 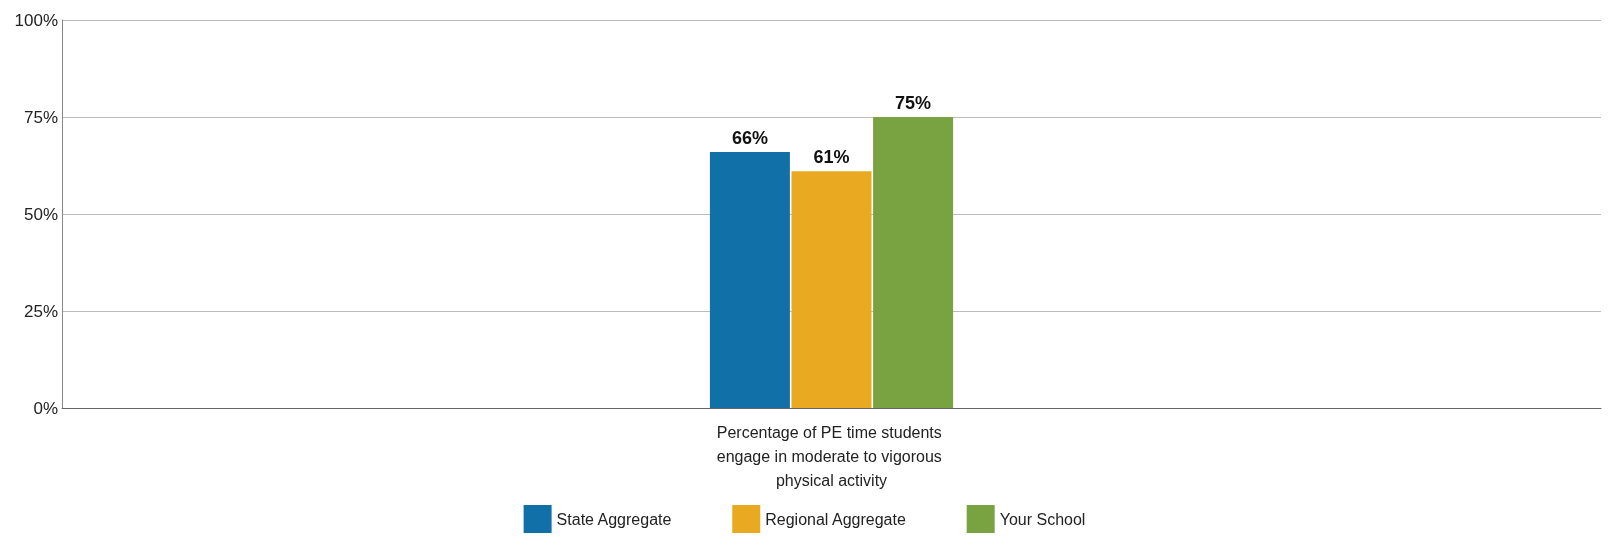 What do you see at coordinates (749, 137) in the screenshot?
I see `data-label: 66%` at bounding box center [749, 137].